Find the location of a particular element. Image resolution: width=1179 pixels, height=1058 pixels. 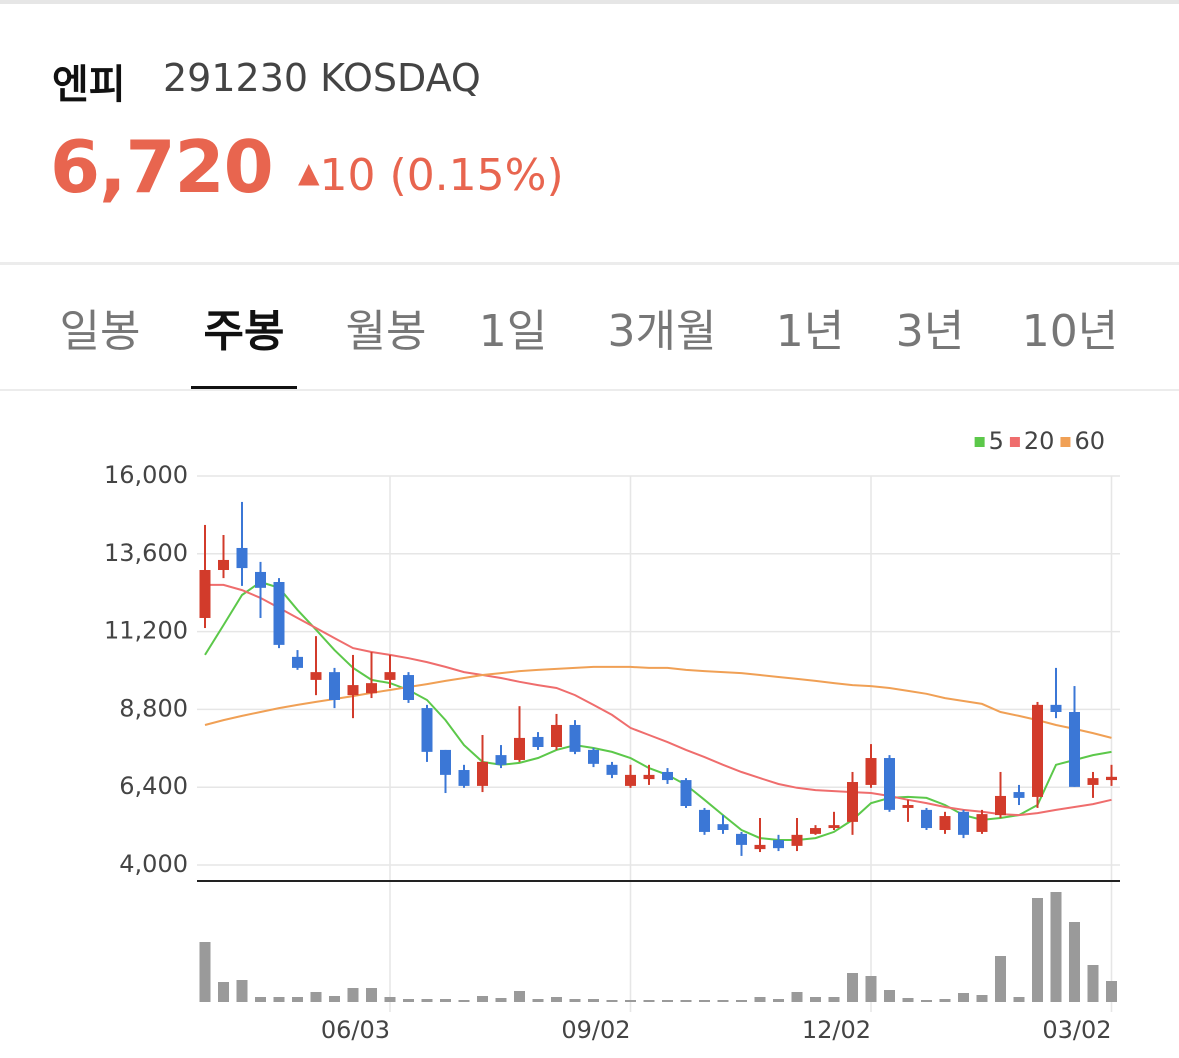

y-tick-label: 8,800 is located at coordinates (153, 708).